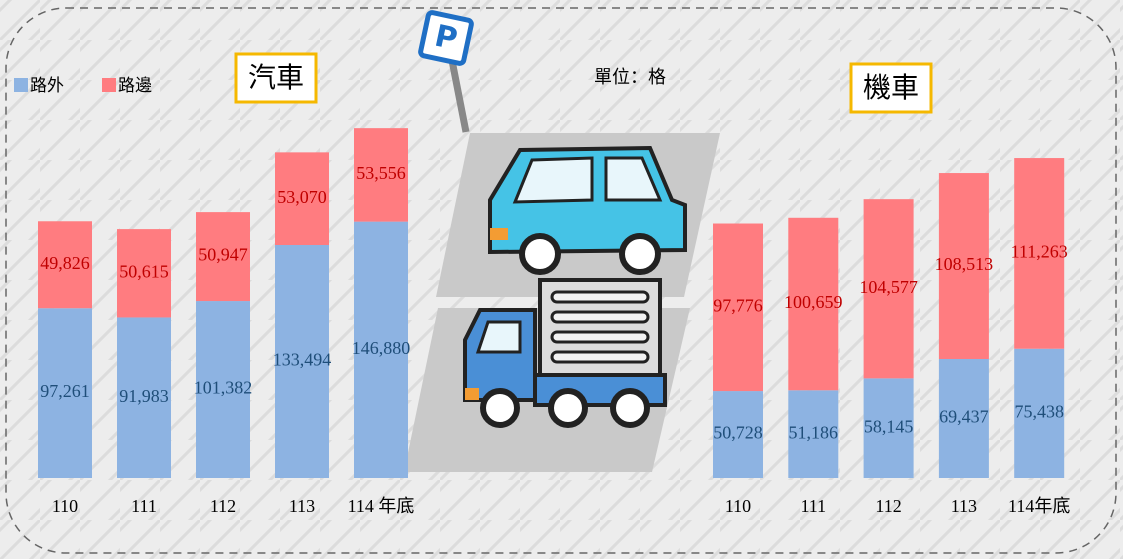 This screenshot has height=559, width=1123. I want to click on data-label: 51,186, so click(814, 432).